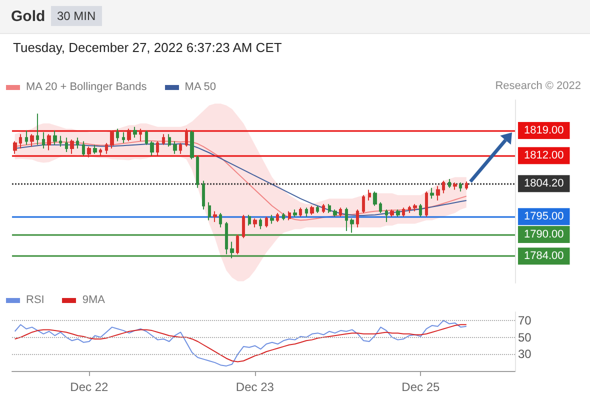  What do you see at coordinates (421, 387) in the screenshot?
I see `x-tick-label: Dec 25` at bounding box center [421, 387].